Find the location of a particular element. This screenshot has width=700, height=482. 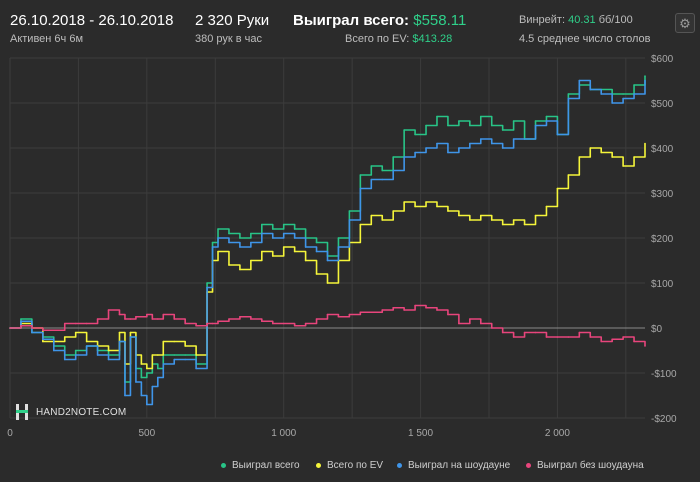

winrate-value: 40.31 is located at coordinates (582, 20).